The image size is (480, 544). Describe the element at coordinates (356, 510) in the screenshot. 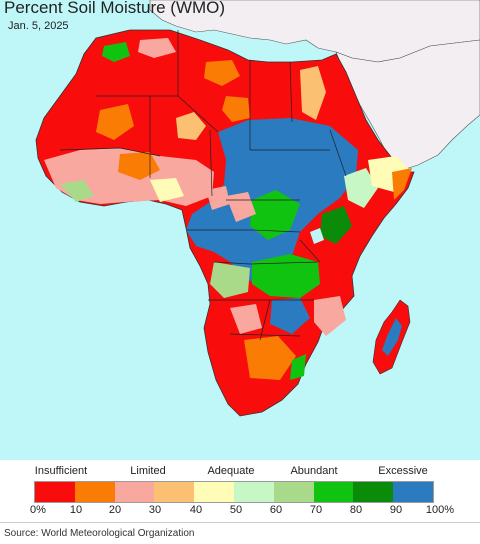

I see `legend-tick: 80` at that location.